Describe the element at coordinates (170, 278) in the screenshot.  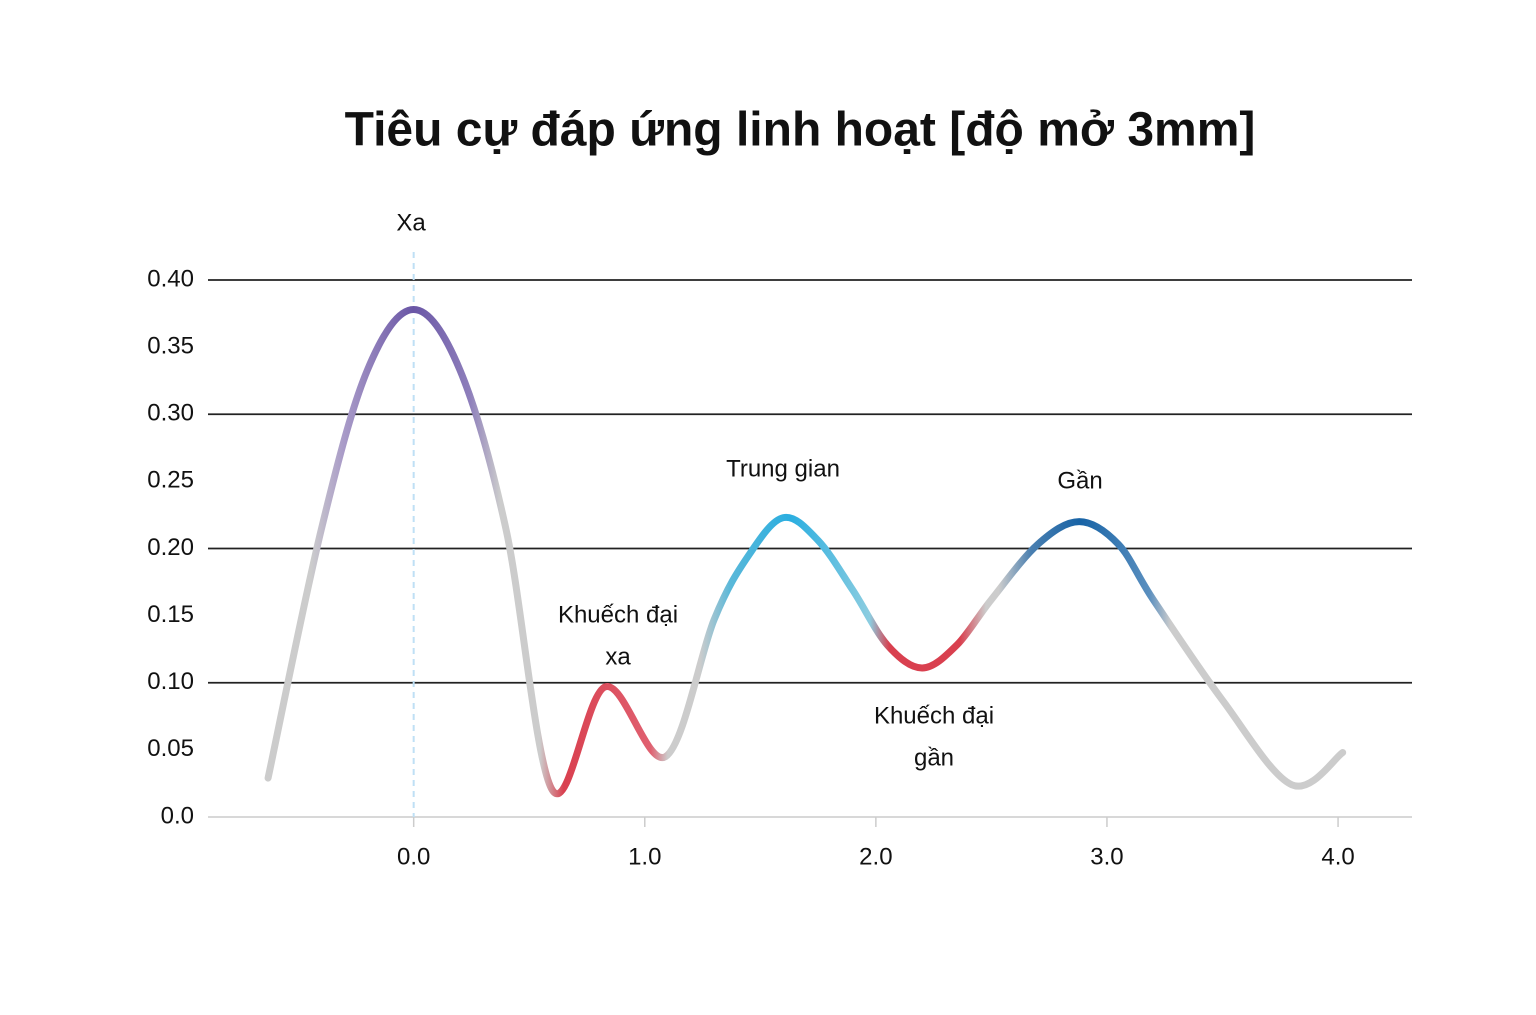
I see `y-tick-label: 0.40` at that location.